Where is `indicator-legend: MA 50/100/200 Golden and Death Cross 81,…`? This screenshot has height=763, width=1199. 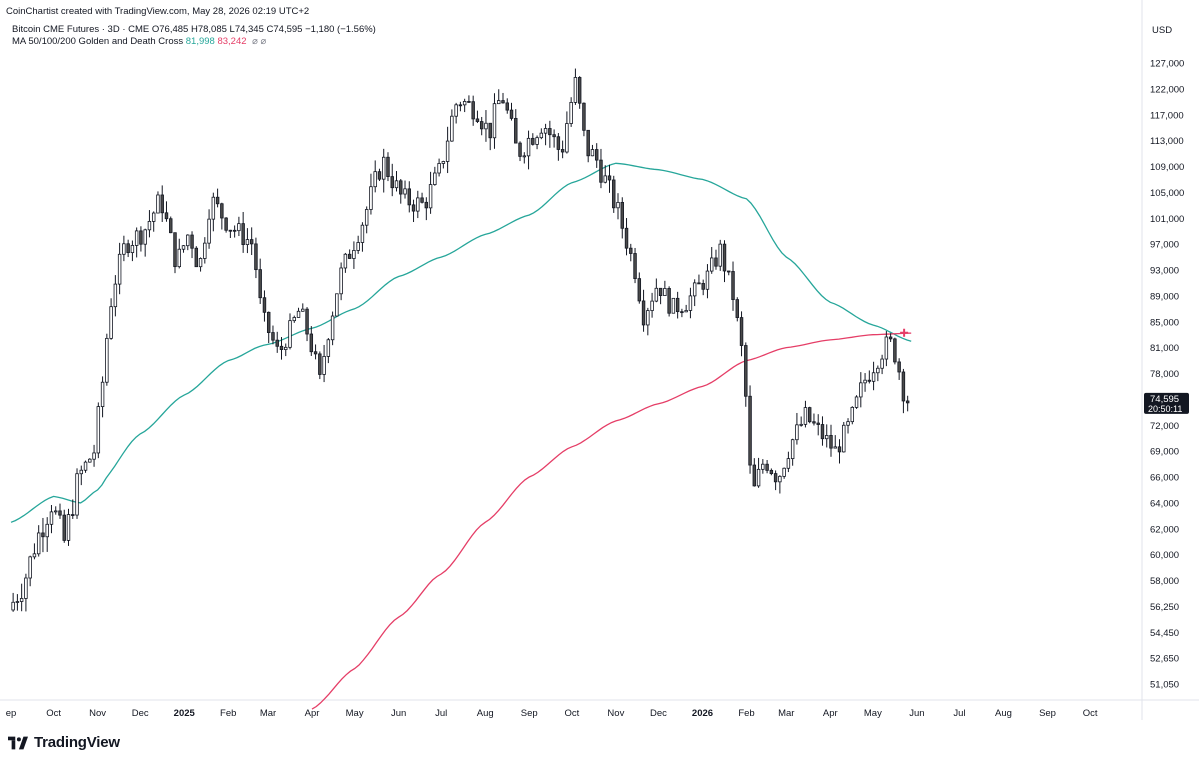 indicator-legend: MA 50/100/200 Golden and Death Cross 81,… is located at coordinates (139, 41).